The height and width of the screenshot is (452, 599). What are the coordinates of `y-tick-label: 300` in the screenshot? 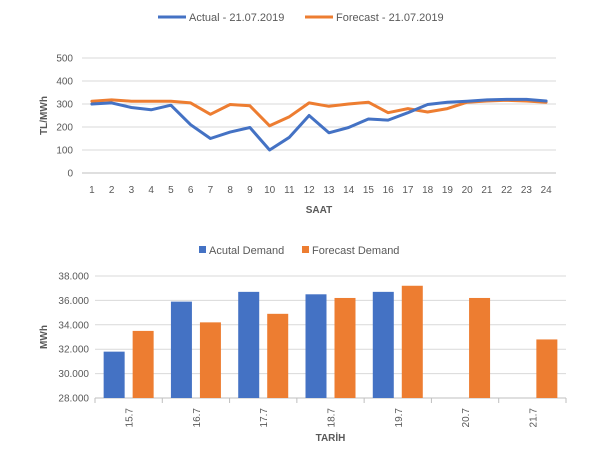 It's located at (64, 105).